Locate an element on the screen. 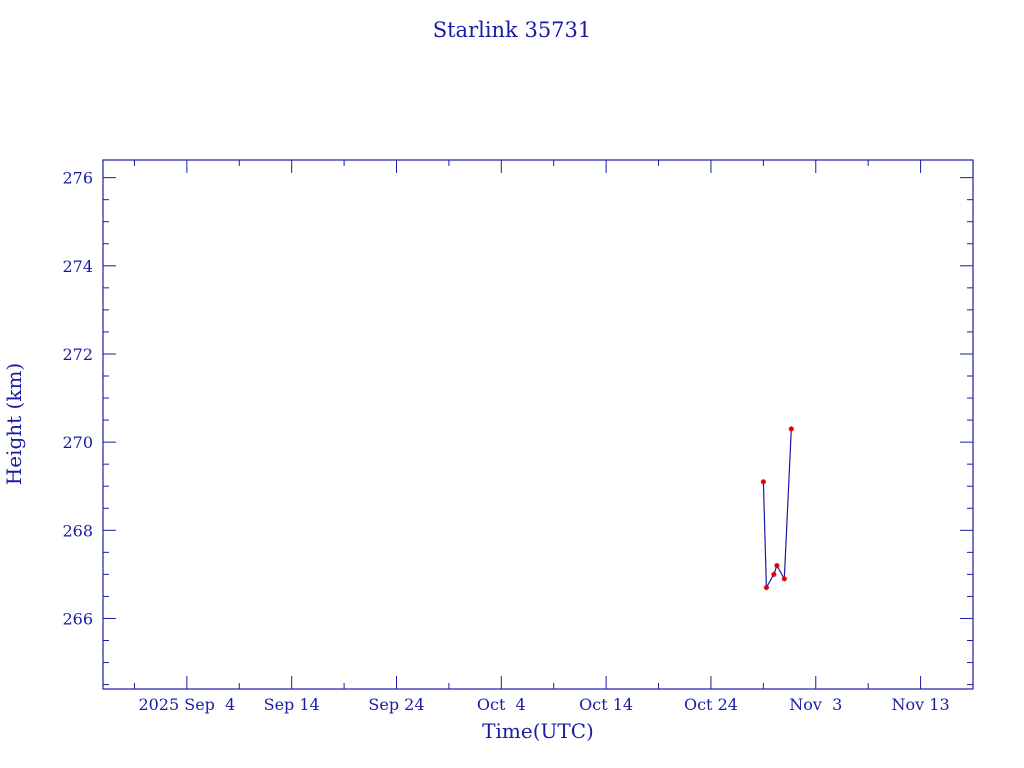  plot-series is located at coordinates (777, 508).